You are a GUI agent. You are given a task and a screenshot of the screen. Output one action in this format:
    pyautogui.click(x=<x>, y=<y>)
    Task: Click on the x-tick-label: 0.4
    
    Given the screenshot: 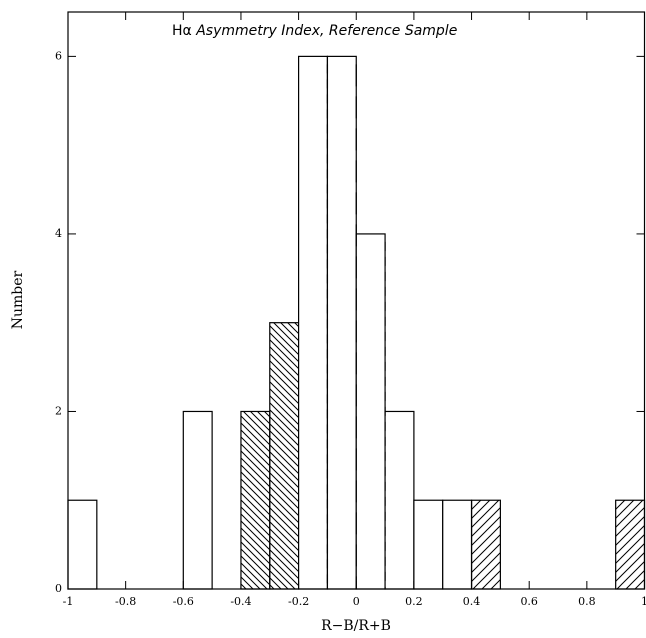 What is the action you would take?
    pyautogui.click(x=472, y=601)
    